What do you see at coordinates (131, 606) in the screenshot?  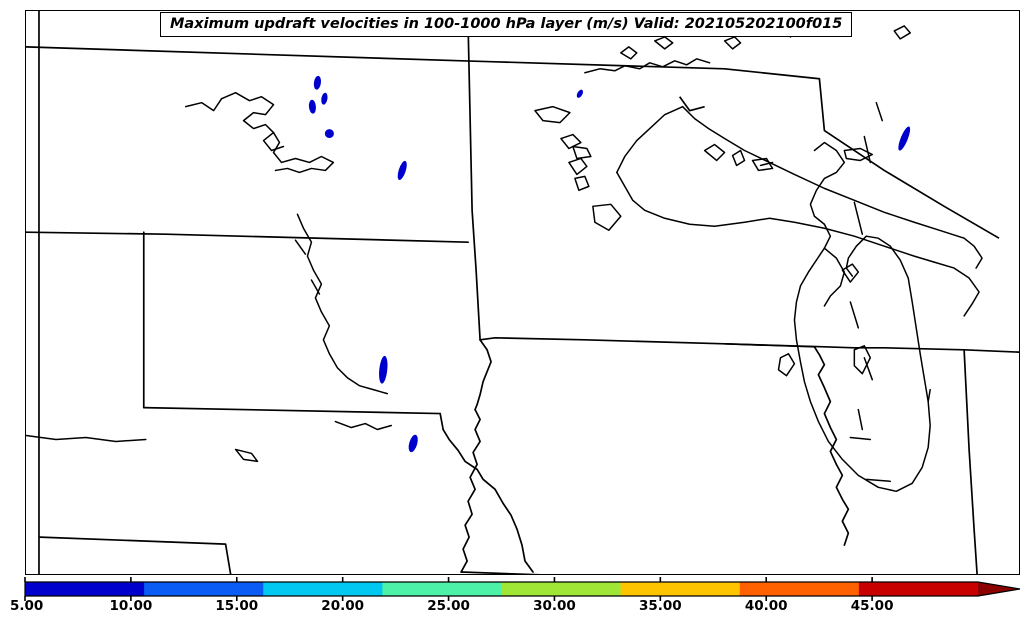 I see `colorbar-tick-label: 10.00` at bounding box center [131, 606].